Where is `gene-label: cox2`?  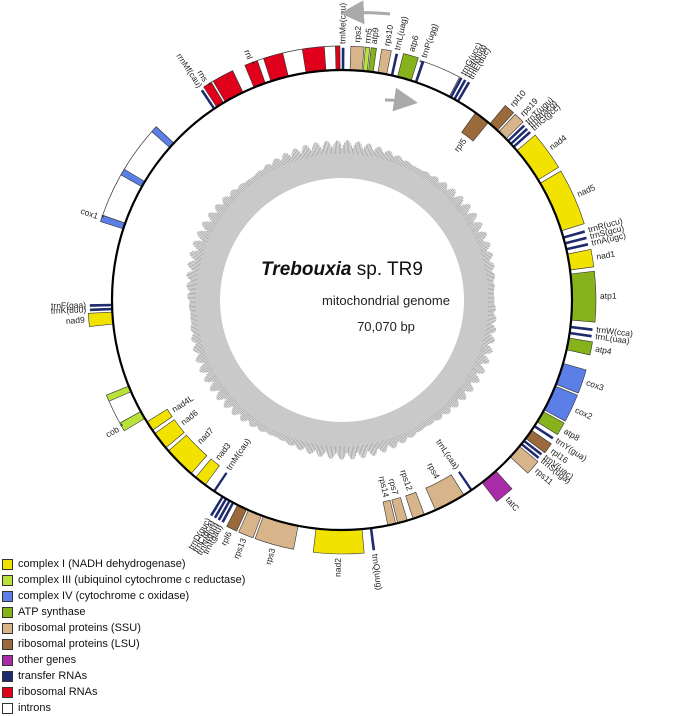 gene-label: cox2 is located at coordinates (584, 413).